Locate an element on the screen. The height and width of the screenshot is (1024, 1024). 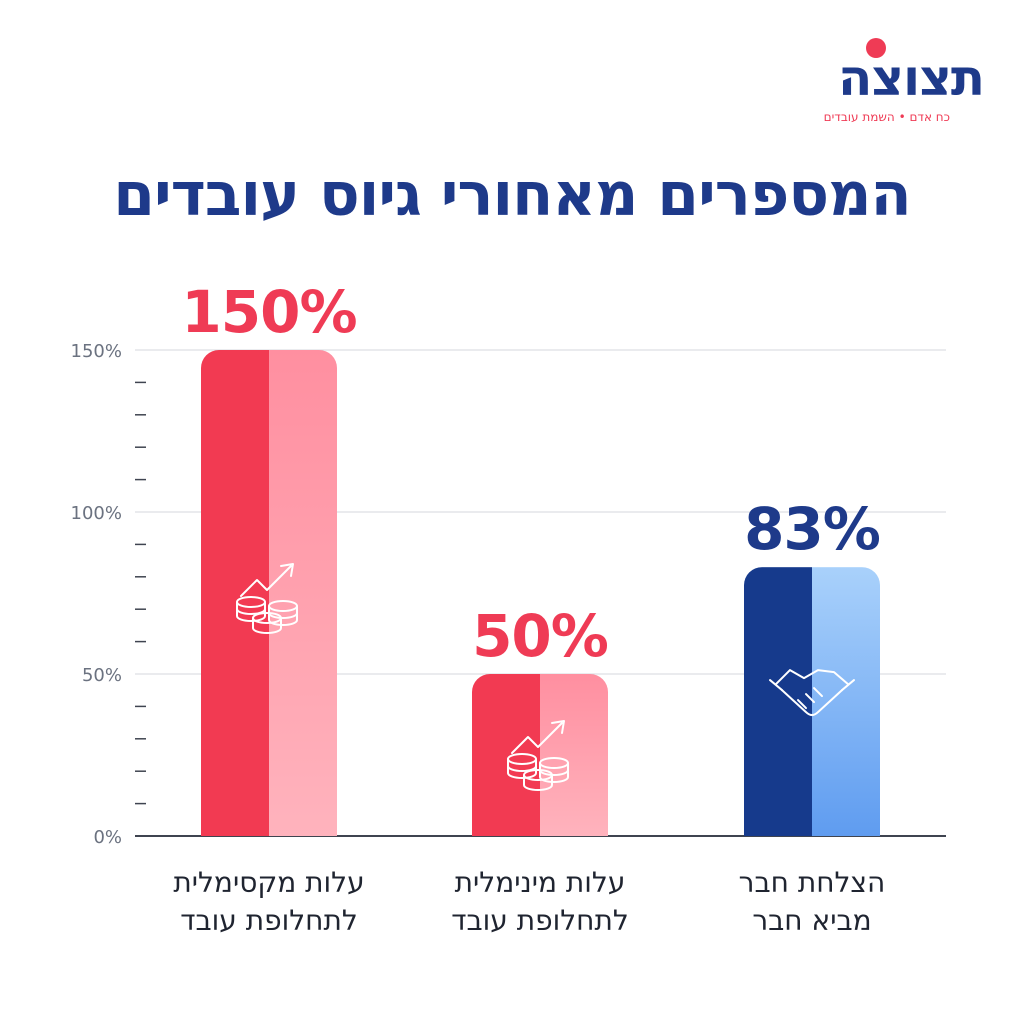
handshake-icon is located at coordinates (812, 693).